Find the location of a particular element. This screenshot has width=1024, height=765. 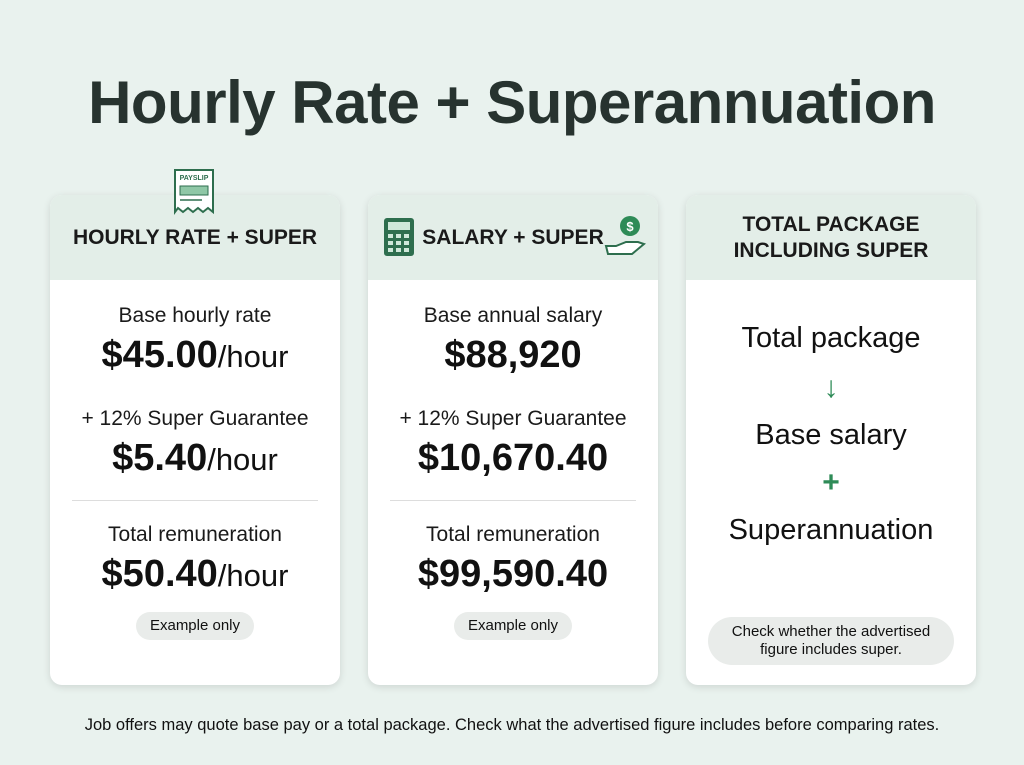

header-text: SALARY + SUPER is located at coordinates (513, 237).